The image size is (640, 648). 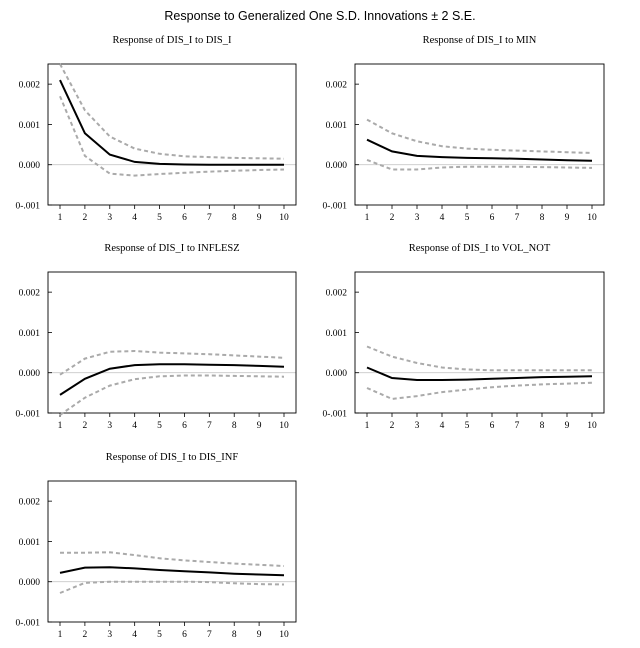 I want to click on panel-title: Response of DIS_I to DIS_I, so click(x=172, y=40).